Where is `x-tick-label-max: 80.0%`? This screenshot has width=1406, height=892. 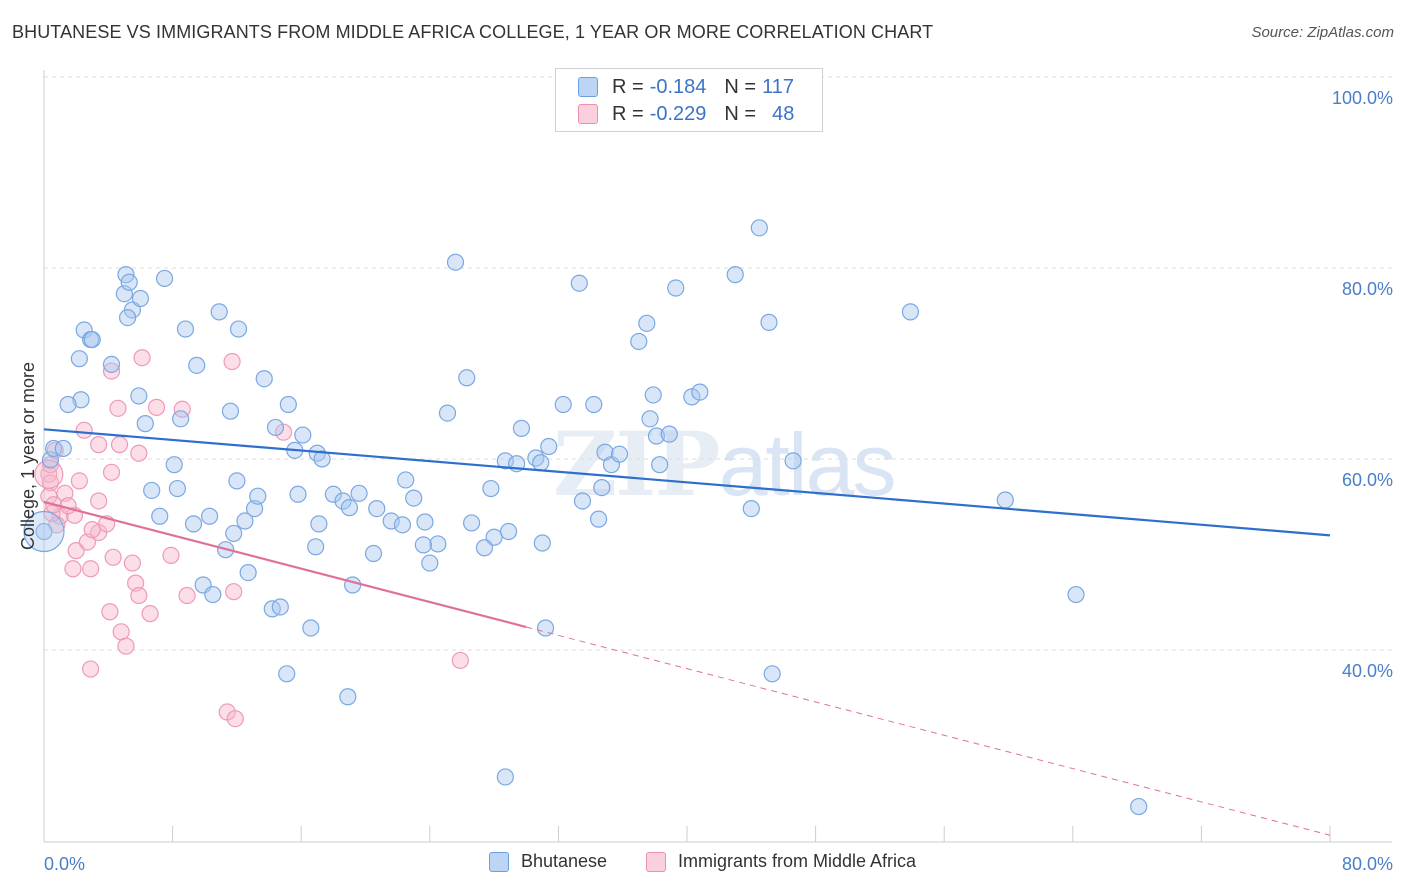
x-tick-label-max: 80.0% is located at coordinates (1367, 864).